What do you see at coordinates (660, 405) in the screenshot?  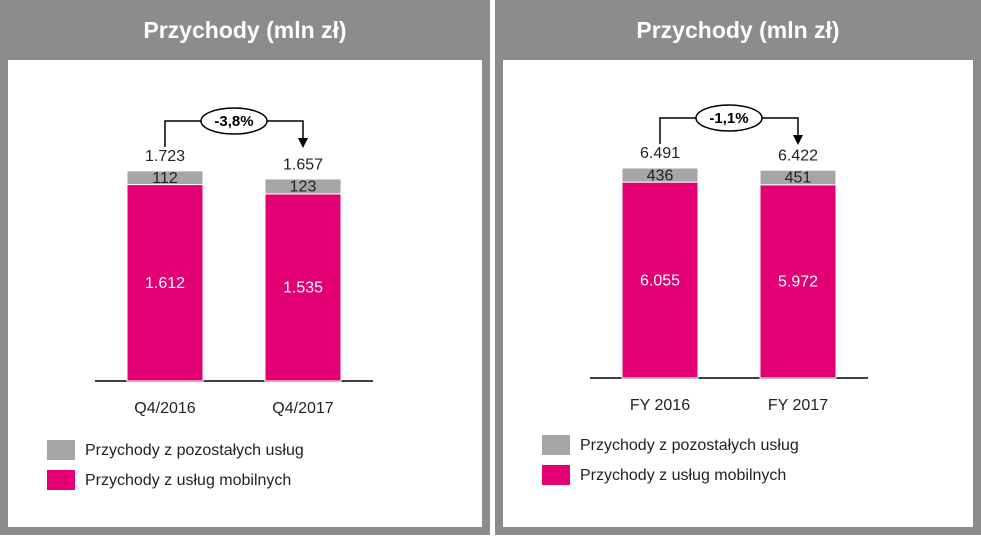 I see `x-tick-label: FY 2016` at bounding box center [660, 405].